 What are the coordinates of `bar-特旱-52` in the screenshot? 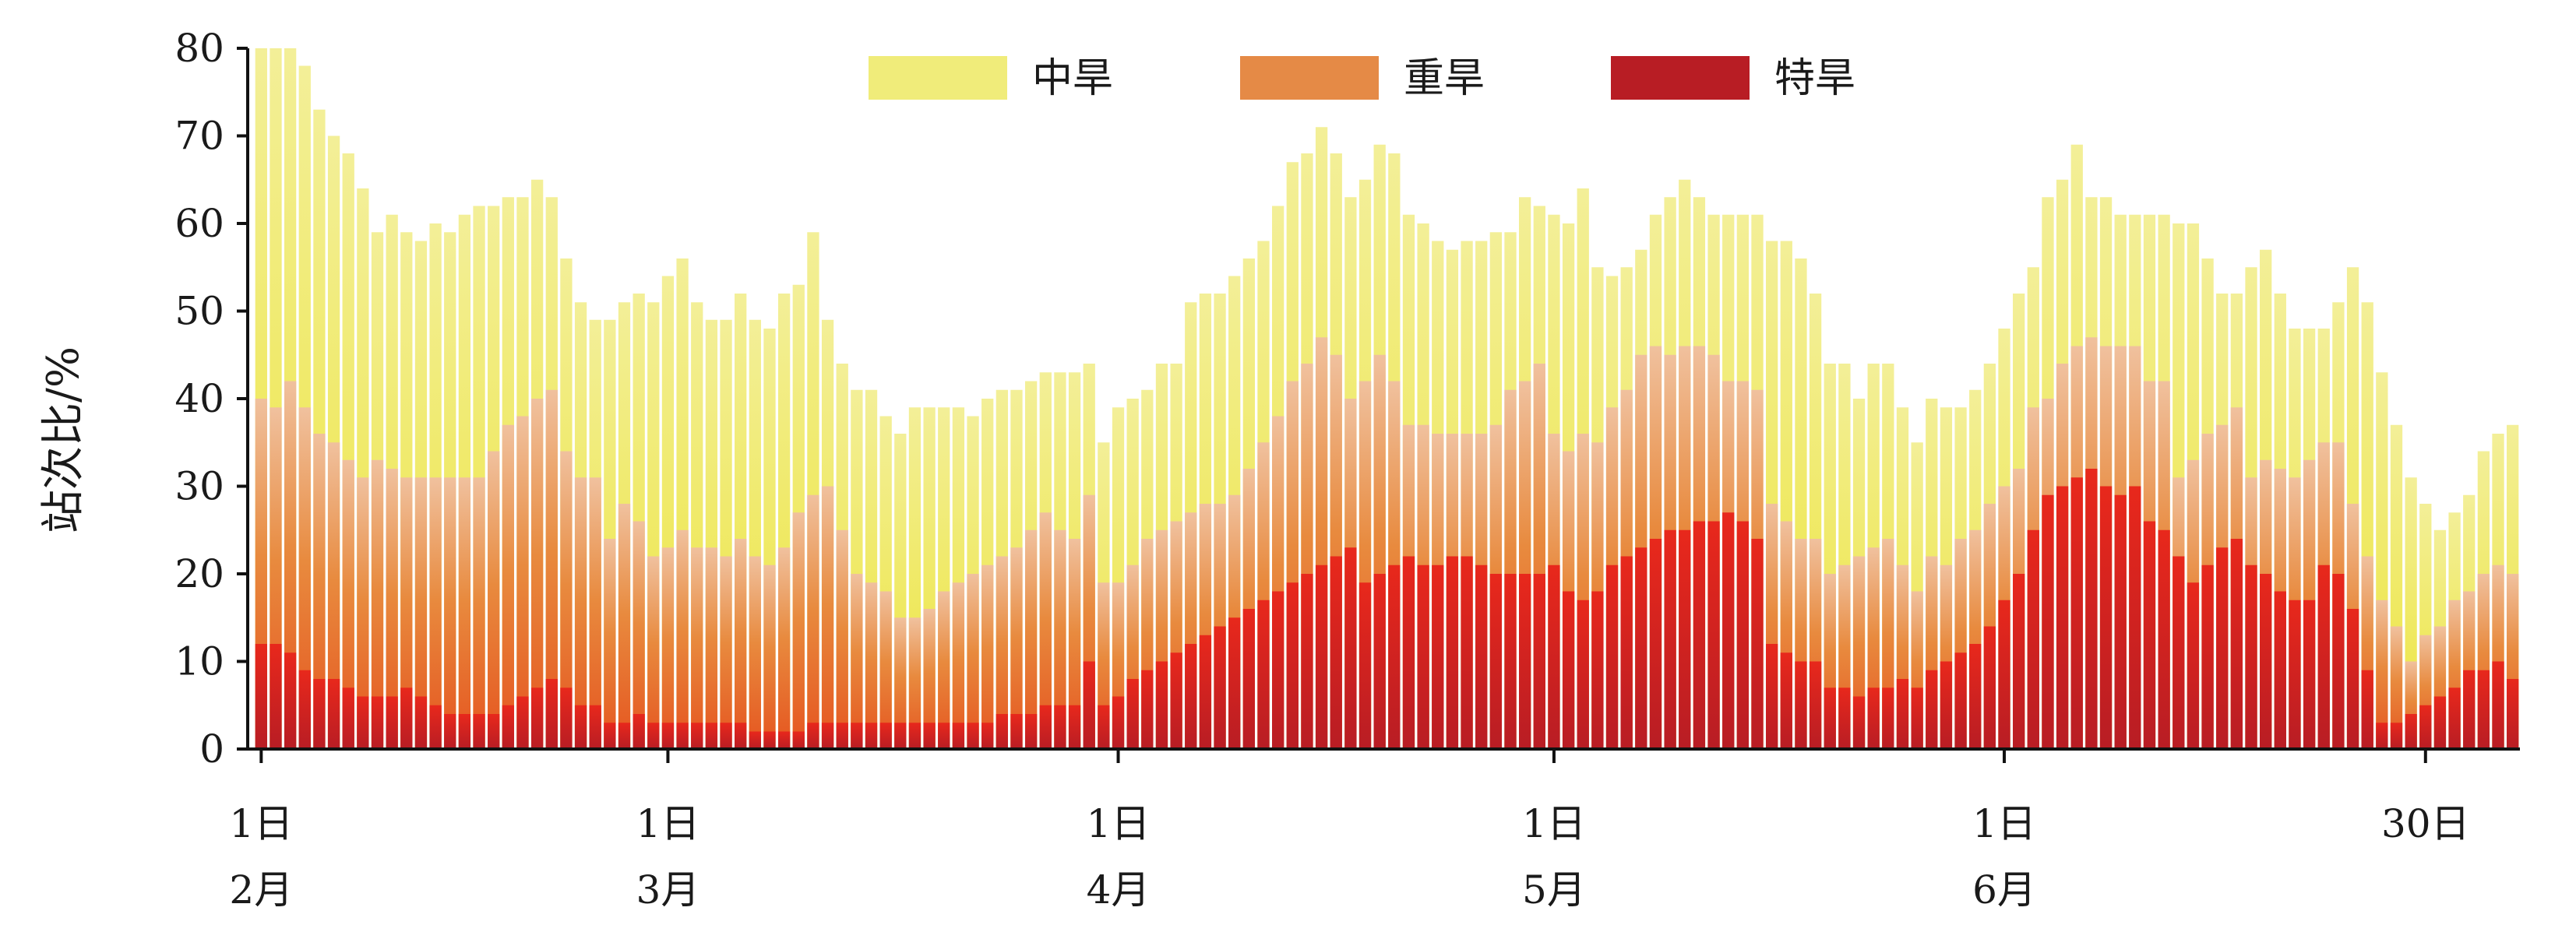 It's located at (1002, 731).